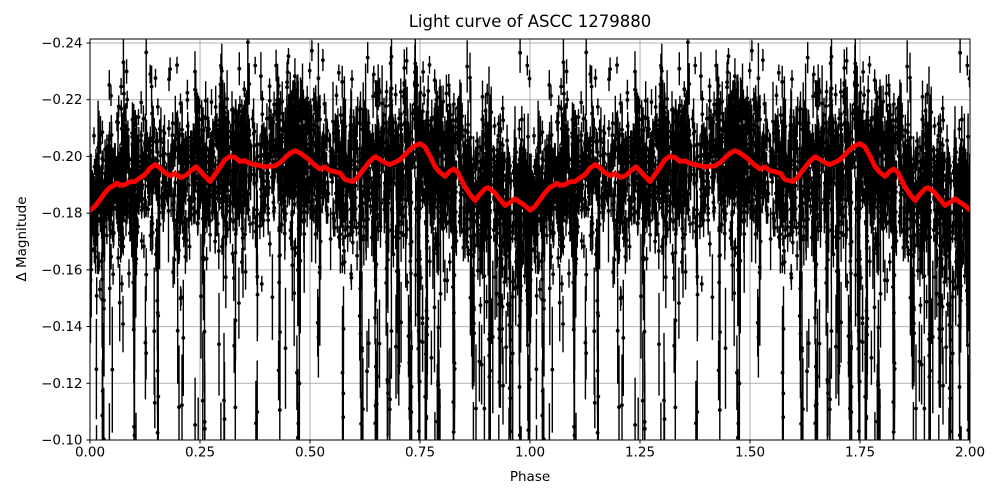 Image resolution: width=1000 pixels, height=500 pixels. Describe the element at coordinates (61, 441) in the screenshot. I see `y-tick-label: −0.10` at that location.